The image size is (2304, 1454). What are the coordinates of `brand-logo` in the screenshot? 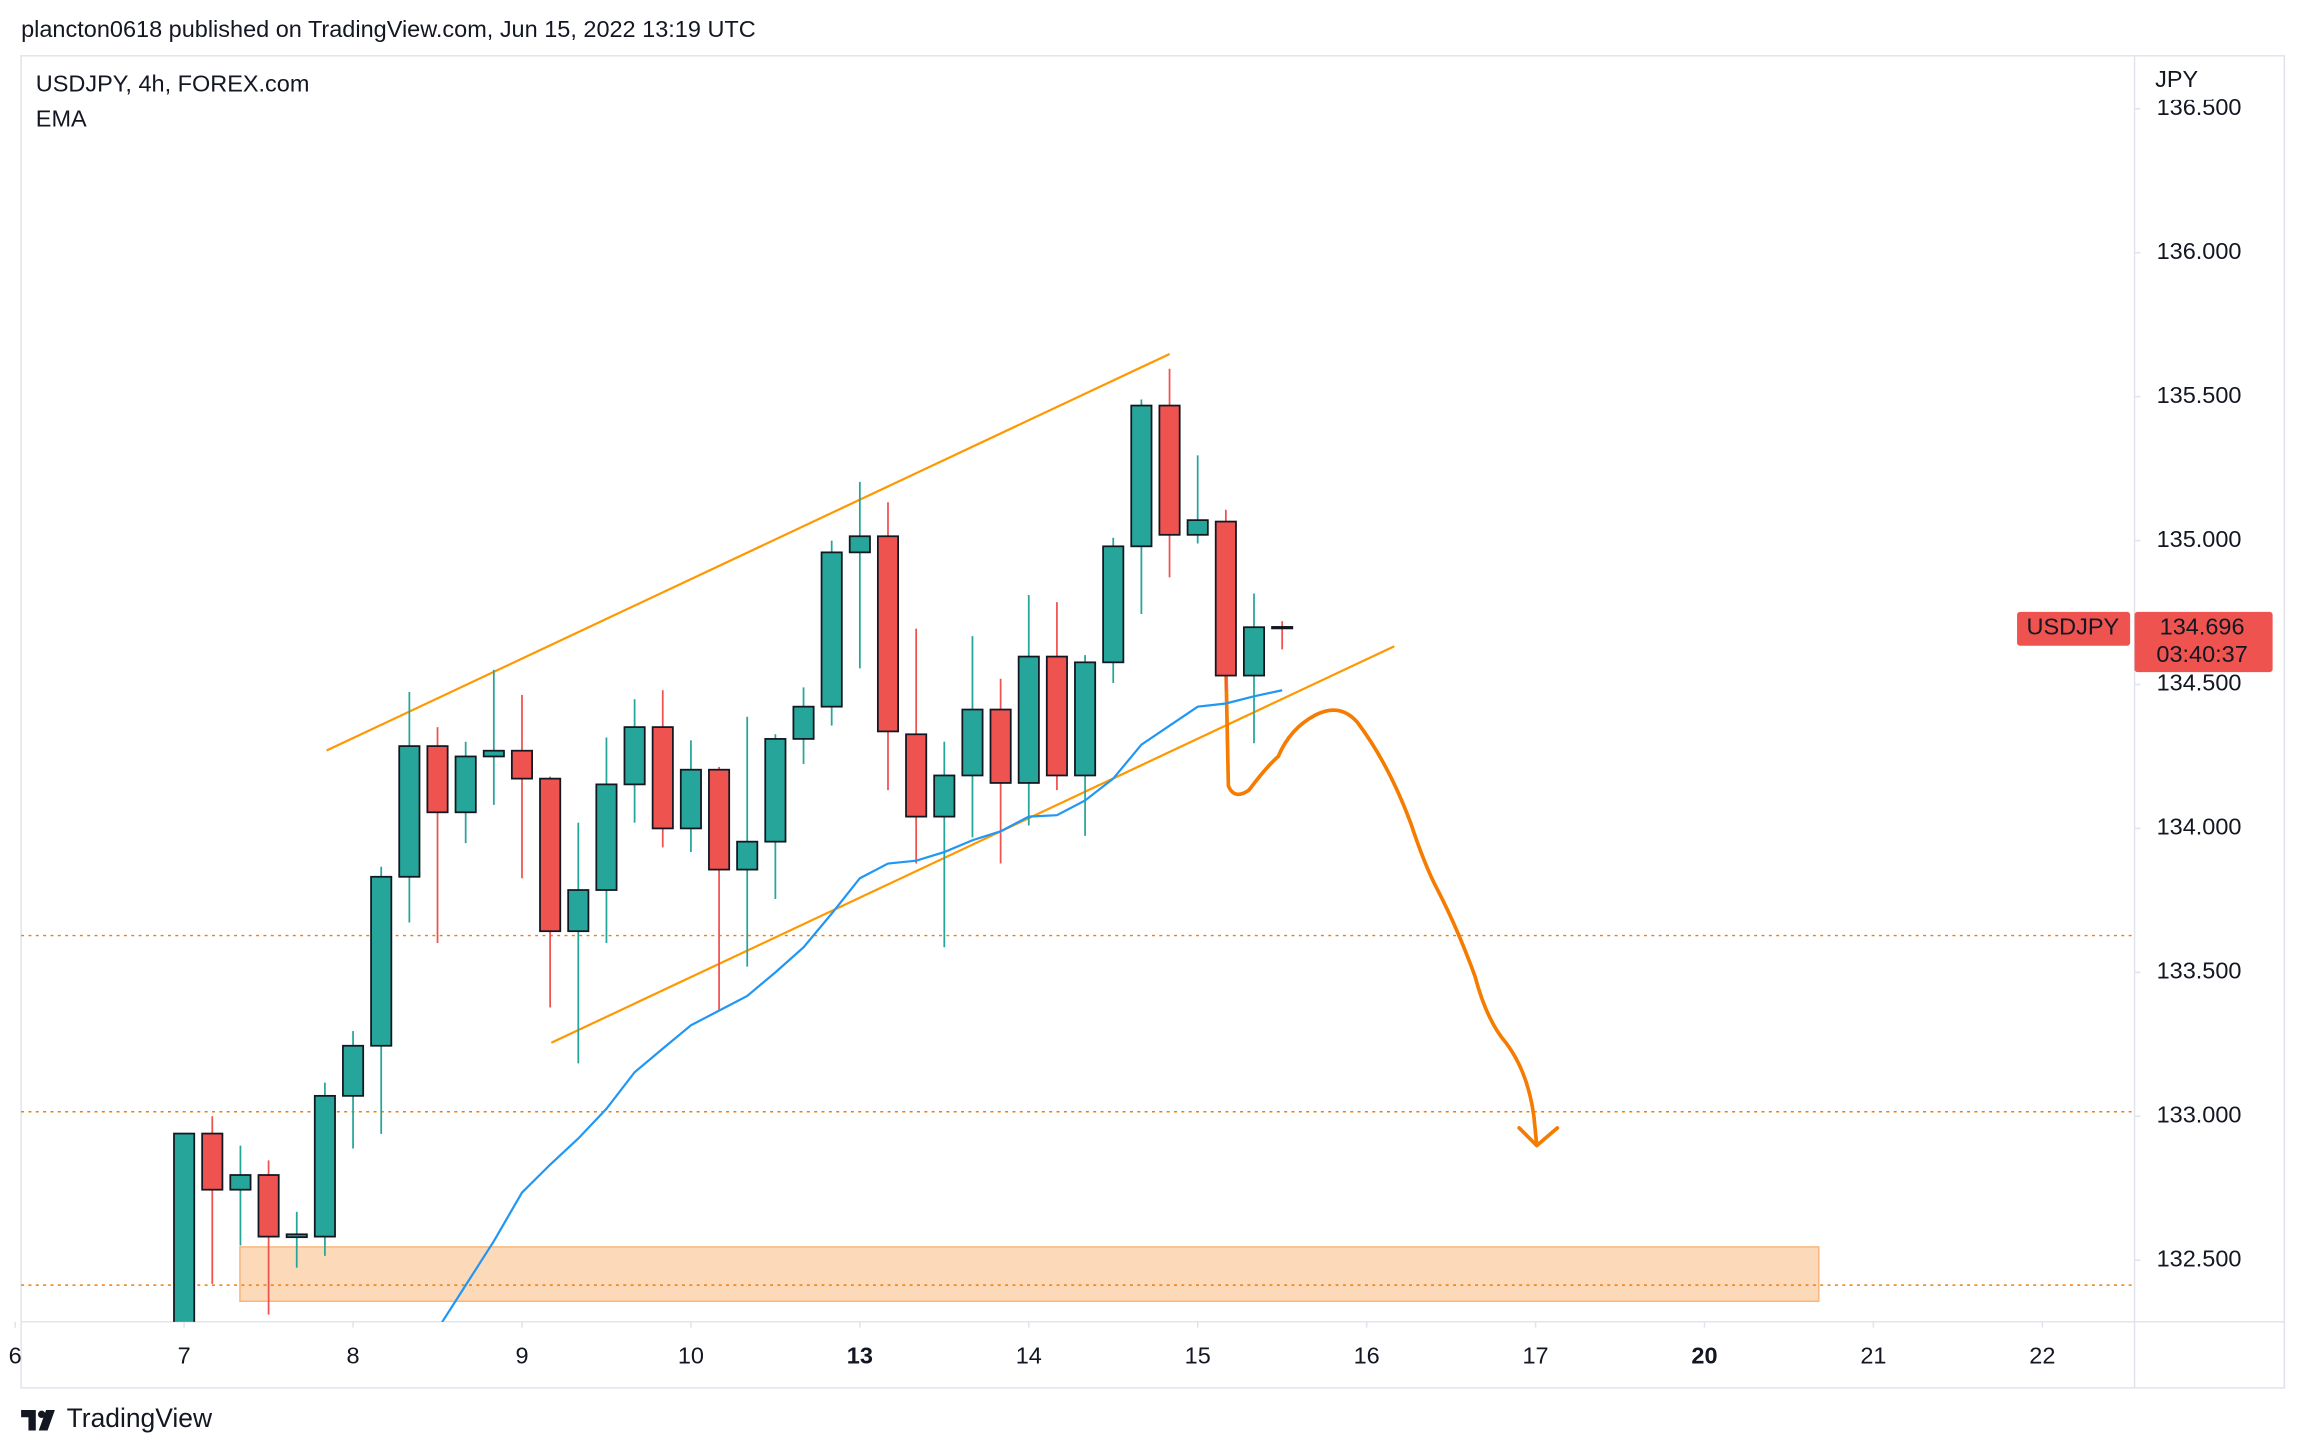 It's located at (38, 1420).